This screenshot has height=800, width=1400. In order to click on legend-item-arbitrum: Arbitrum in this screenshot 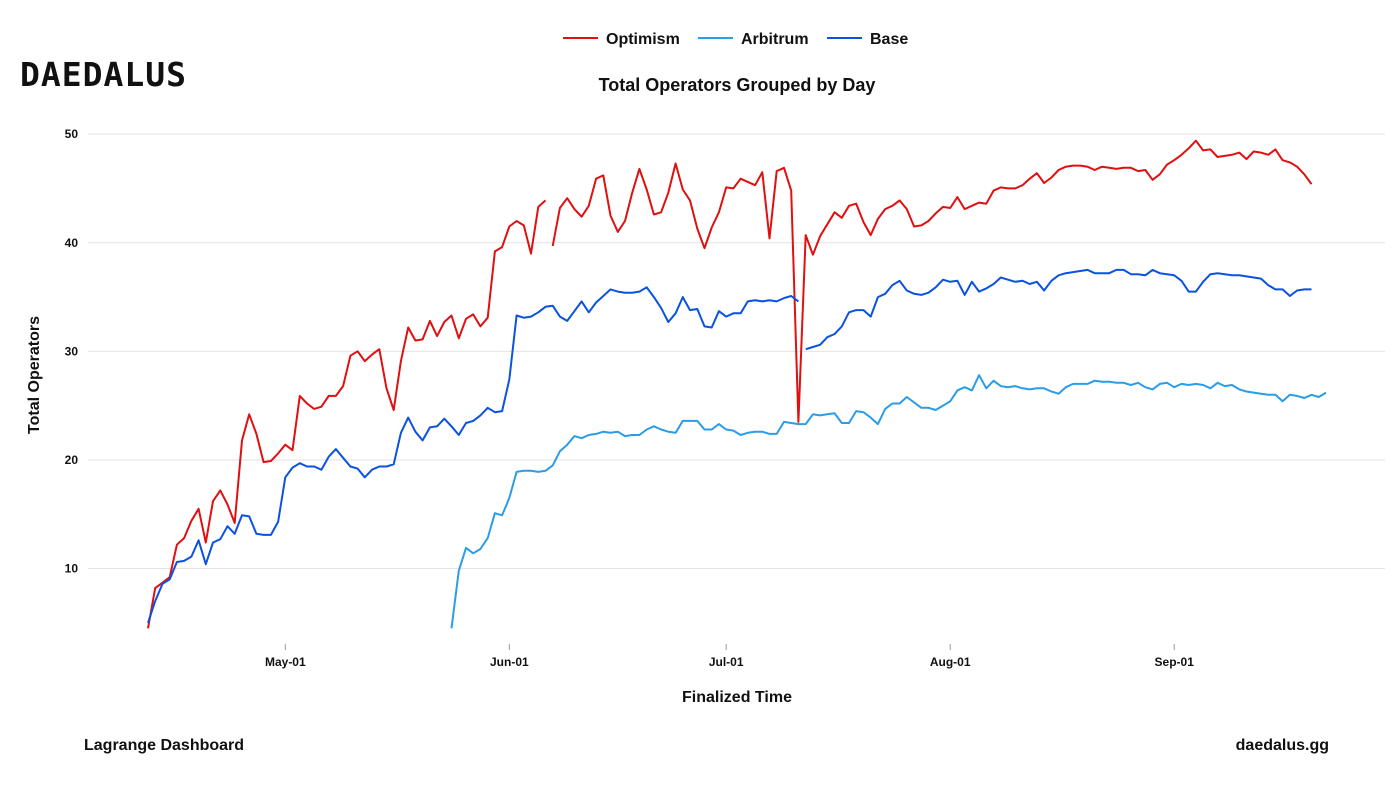, I will do `click(753, 39)`.